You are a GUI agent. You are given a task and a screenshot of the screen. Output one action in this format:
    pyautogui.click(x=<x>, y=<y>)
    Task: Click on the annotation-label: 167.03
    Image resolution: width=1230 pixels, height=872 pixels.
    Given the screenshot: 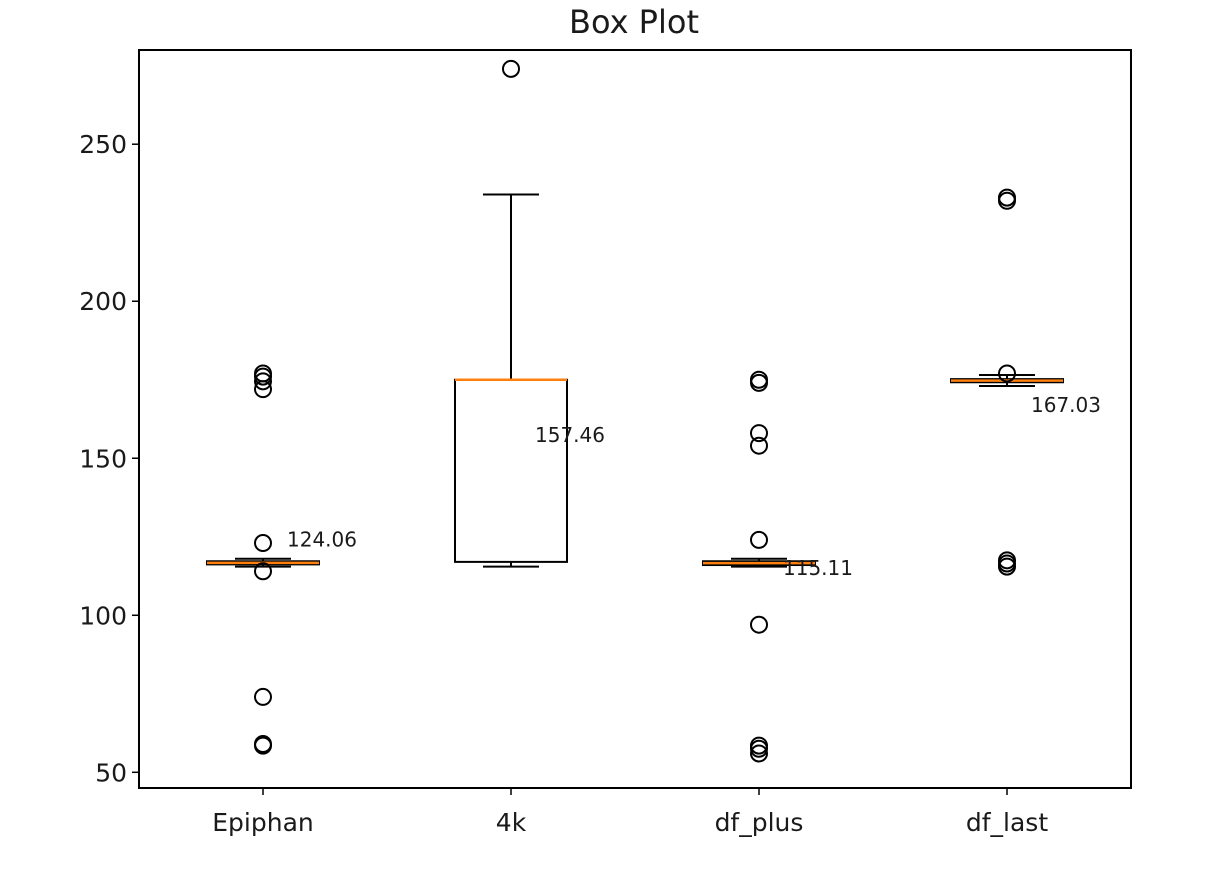 What is the action you would take?
    pyautogui.click(x=1066, y=405)
    